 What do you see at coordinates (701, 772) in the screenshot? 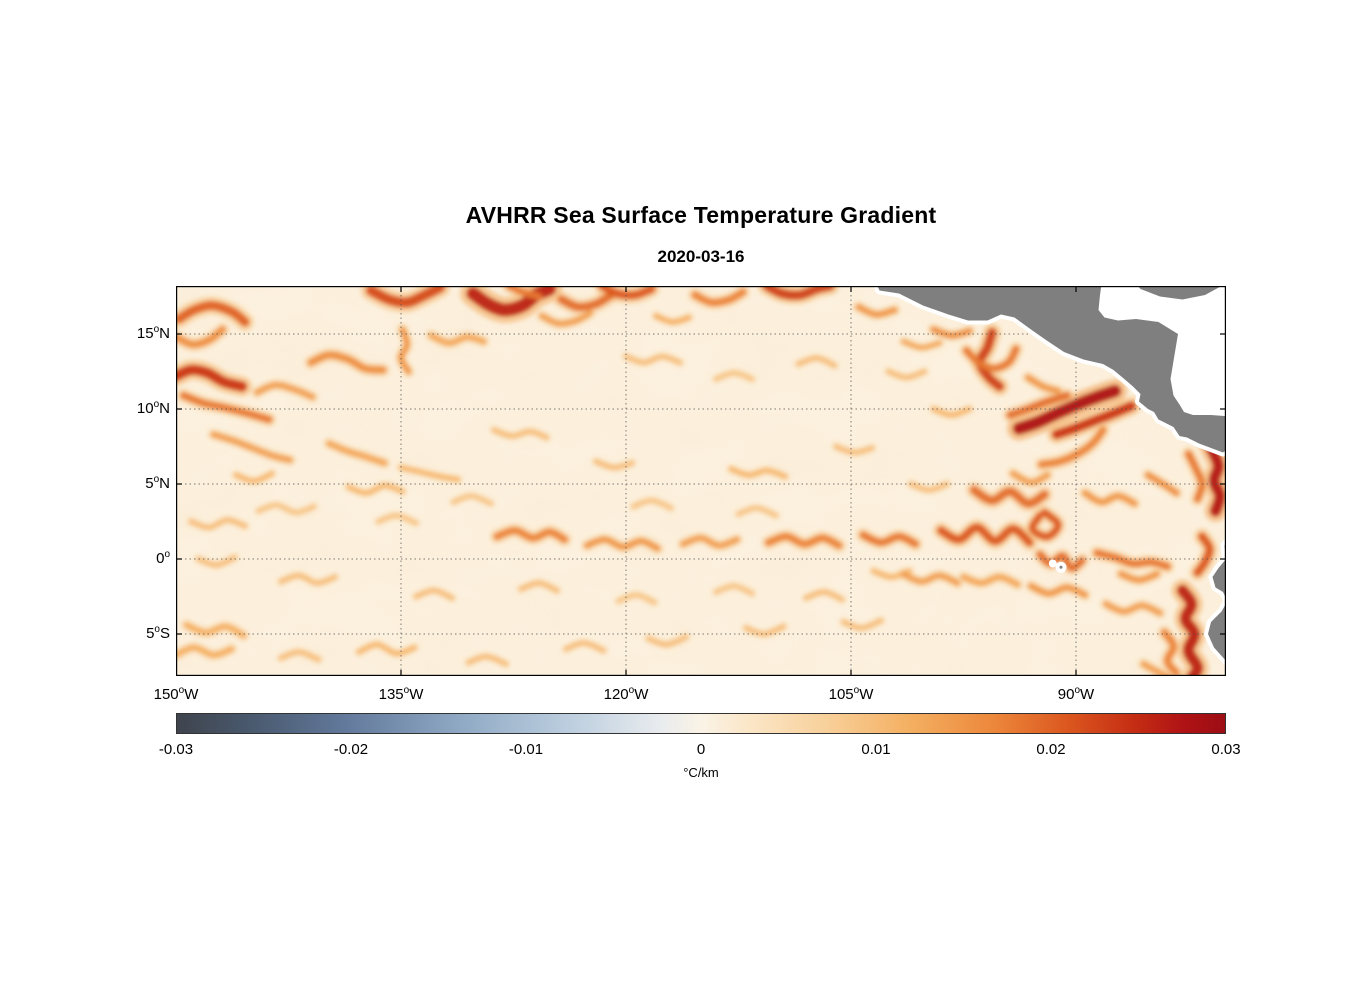
I see `colorbar-unit-label: °C/km` at bounding box center [701, 772].